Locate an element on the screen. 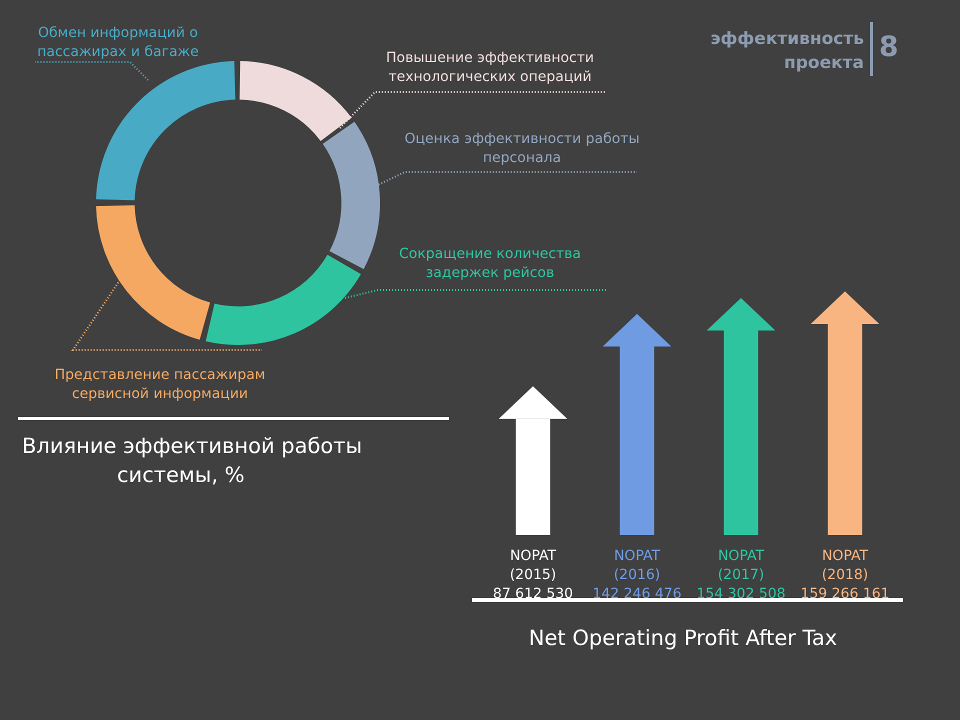 The width and height of the screenshot is (960, 720). x-tick-label: NOPAT (2016) is located at coordinates (637, 565).